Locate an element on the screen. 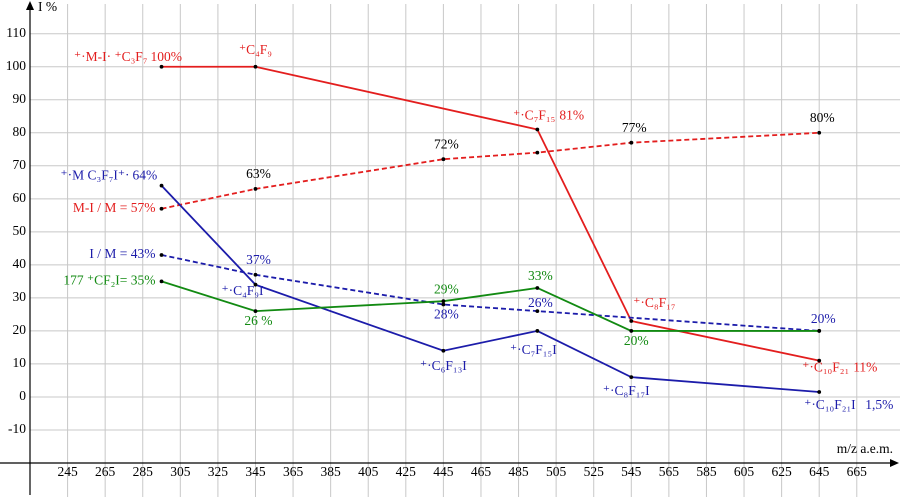 This screenshot has height=497, width=900. y-tick-label: 10 is located at coordinates (20, 362).